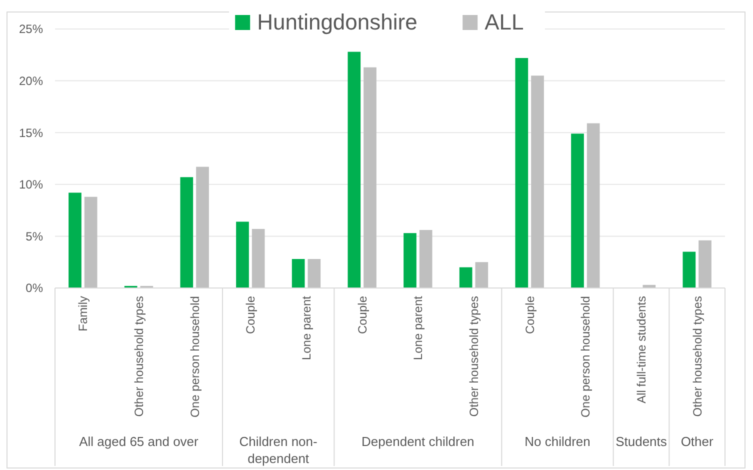 The image size is (753, 470). What do you see at coordinates (697, 441) in the screenshot?
I see `text: Other` at bounding box center [697, 441].